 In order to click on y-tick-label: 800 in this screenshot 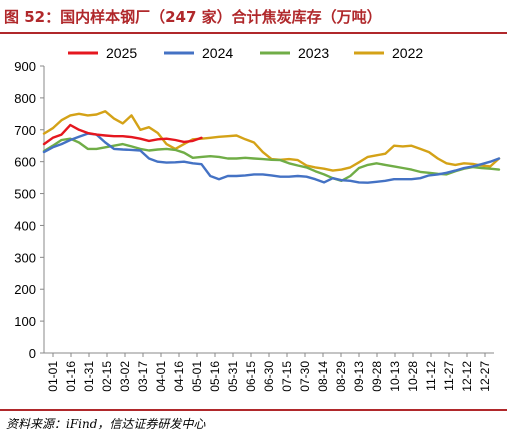, I will do `click(25, 98)`.